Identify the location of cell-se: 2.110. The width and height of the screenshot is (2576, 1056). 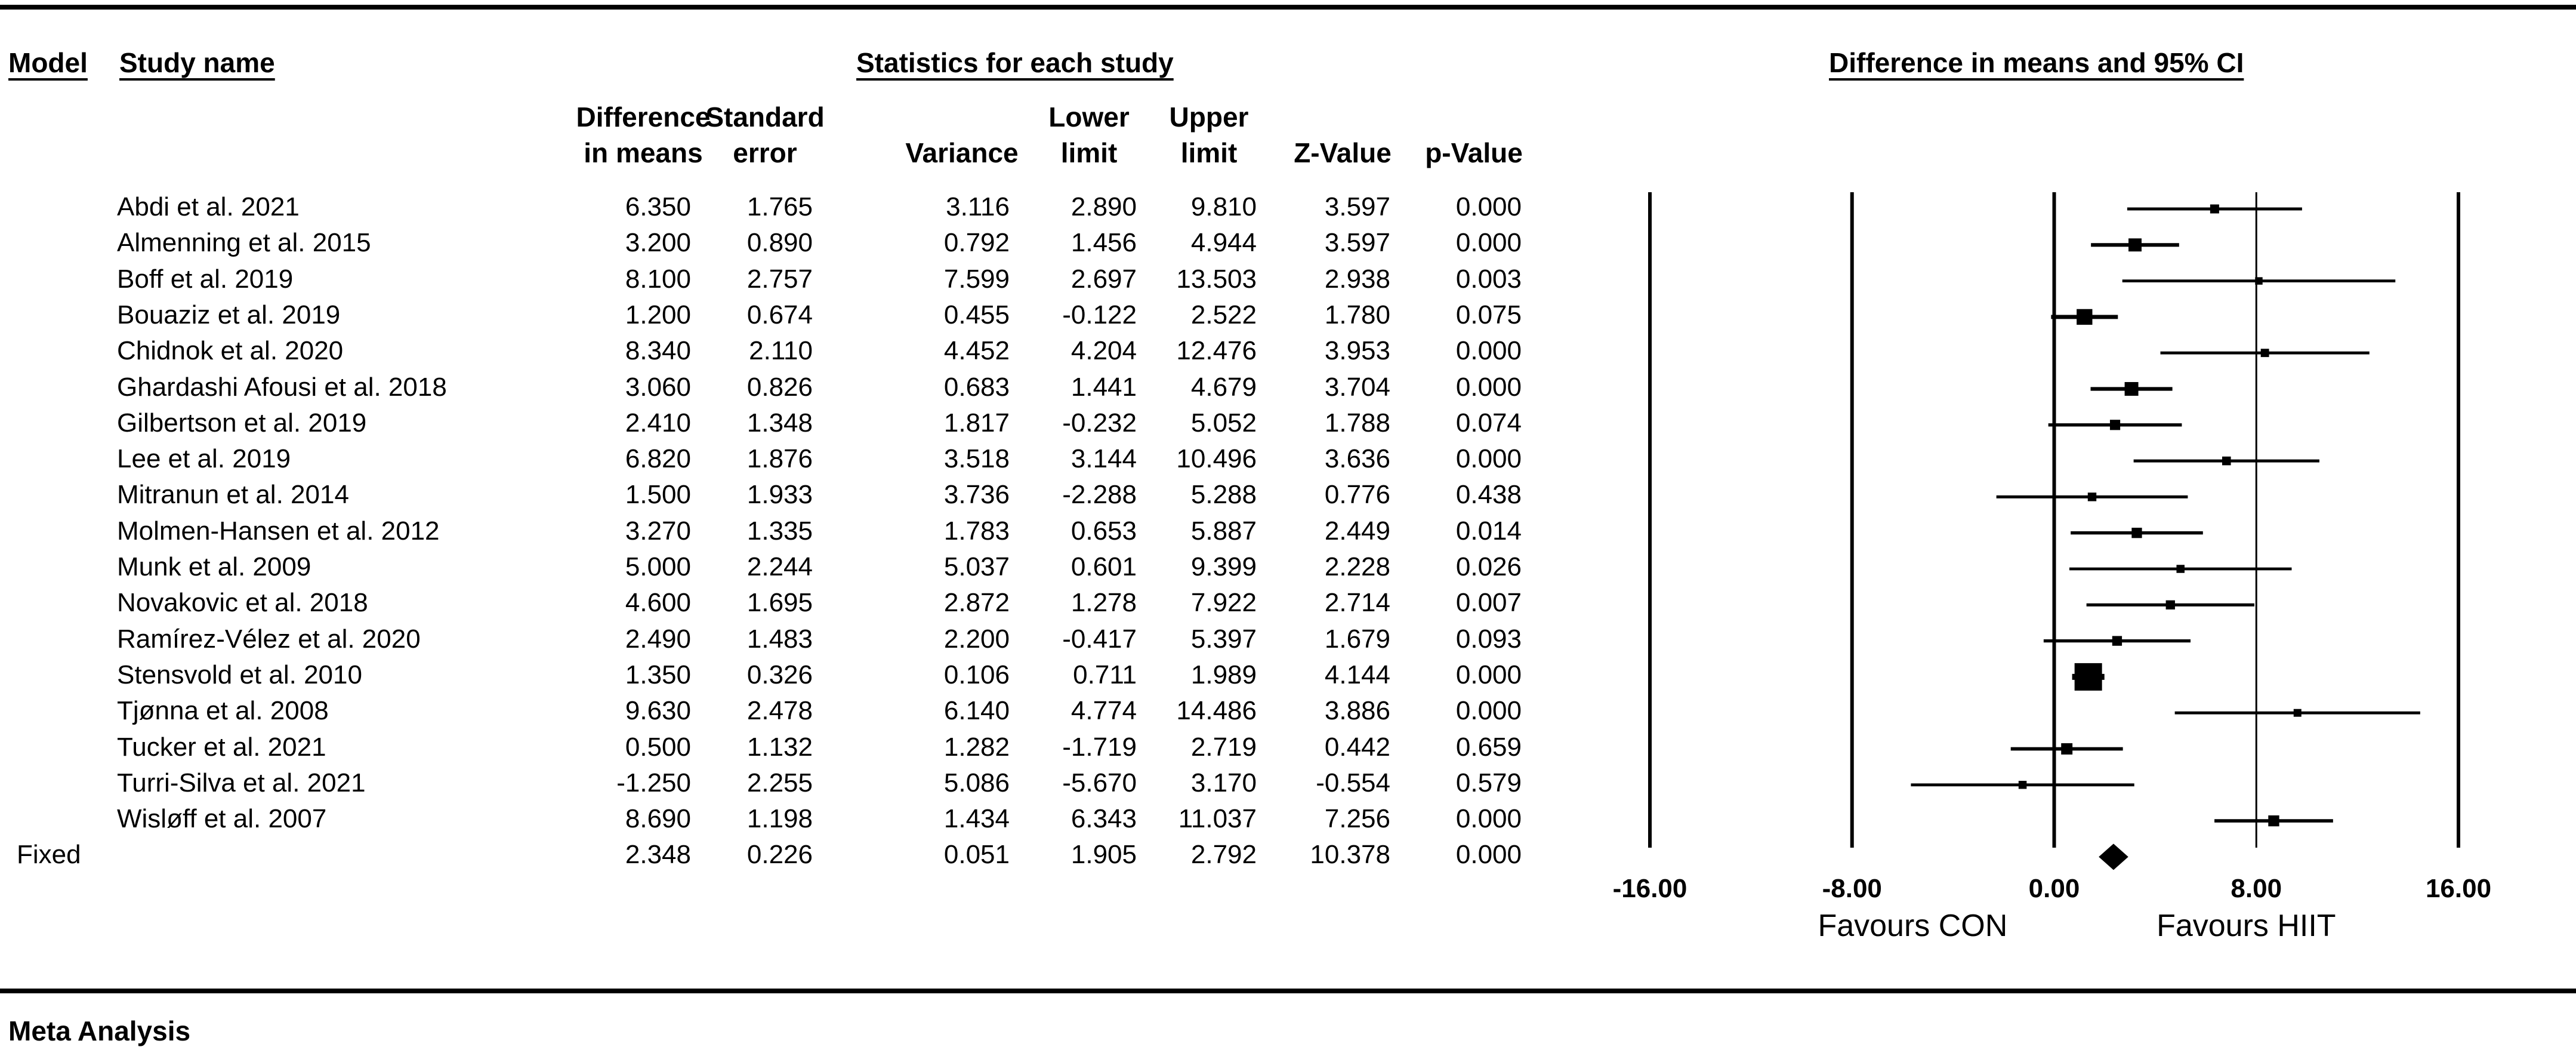
(781, 351).